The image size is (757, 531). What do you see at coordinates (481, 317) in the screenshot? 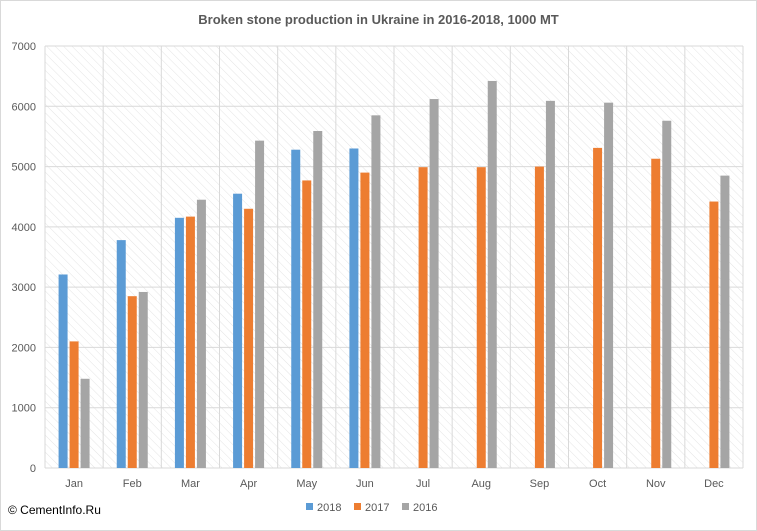
I see `bar-2017-aug` at bounding box center [481, 317].